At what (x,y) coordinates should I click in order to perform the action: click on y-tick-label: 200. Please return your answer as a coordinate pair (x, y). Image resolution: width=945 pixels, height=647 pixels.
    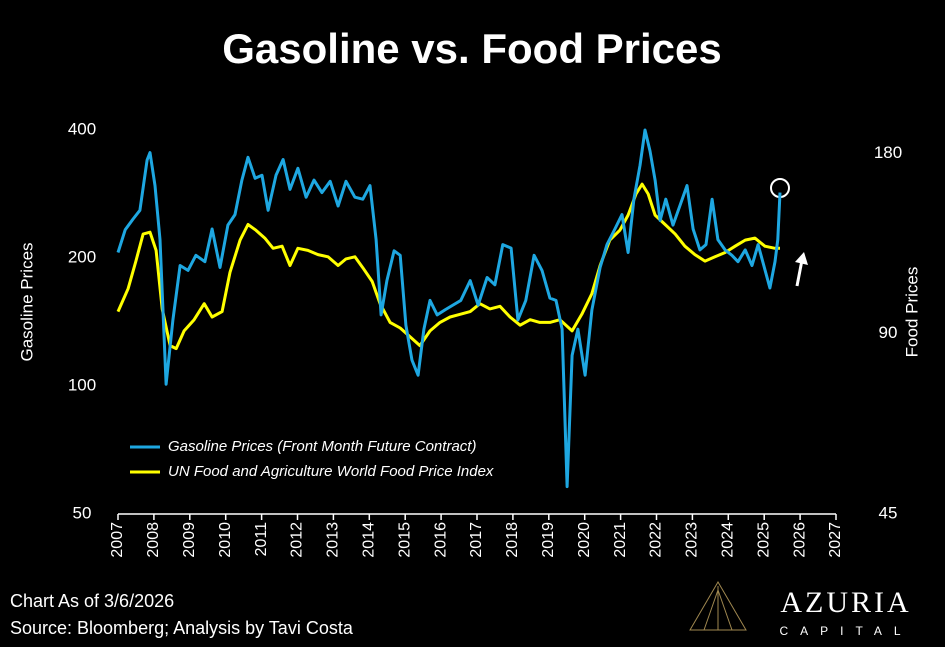
    Looking at the image, I should click on (82, 256).